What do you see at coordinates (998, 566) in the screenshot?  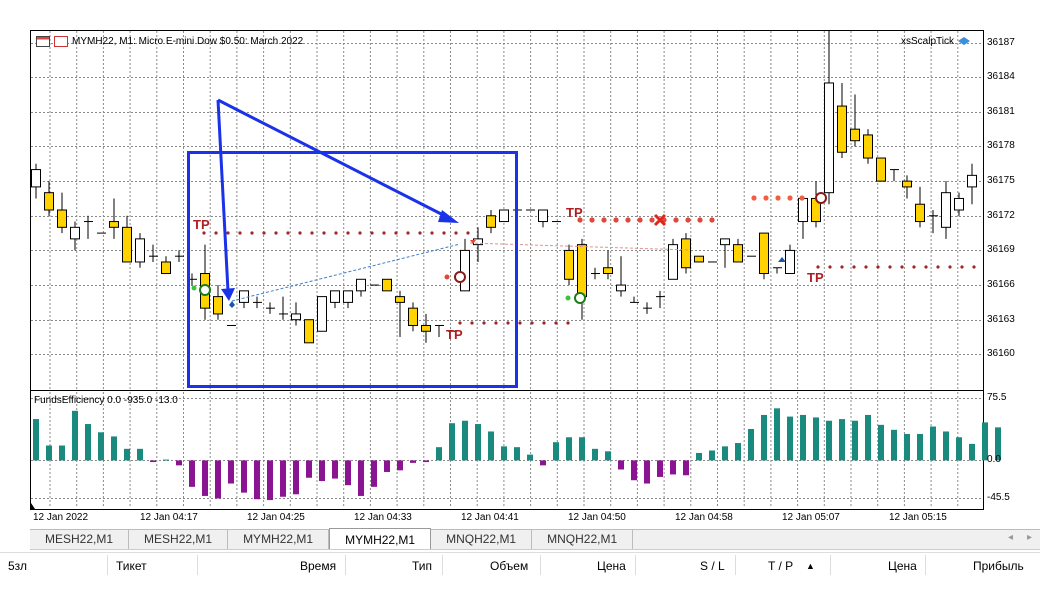 I see `col-profit: Прибыль` at bounding box center [998, 566].